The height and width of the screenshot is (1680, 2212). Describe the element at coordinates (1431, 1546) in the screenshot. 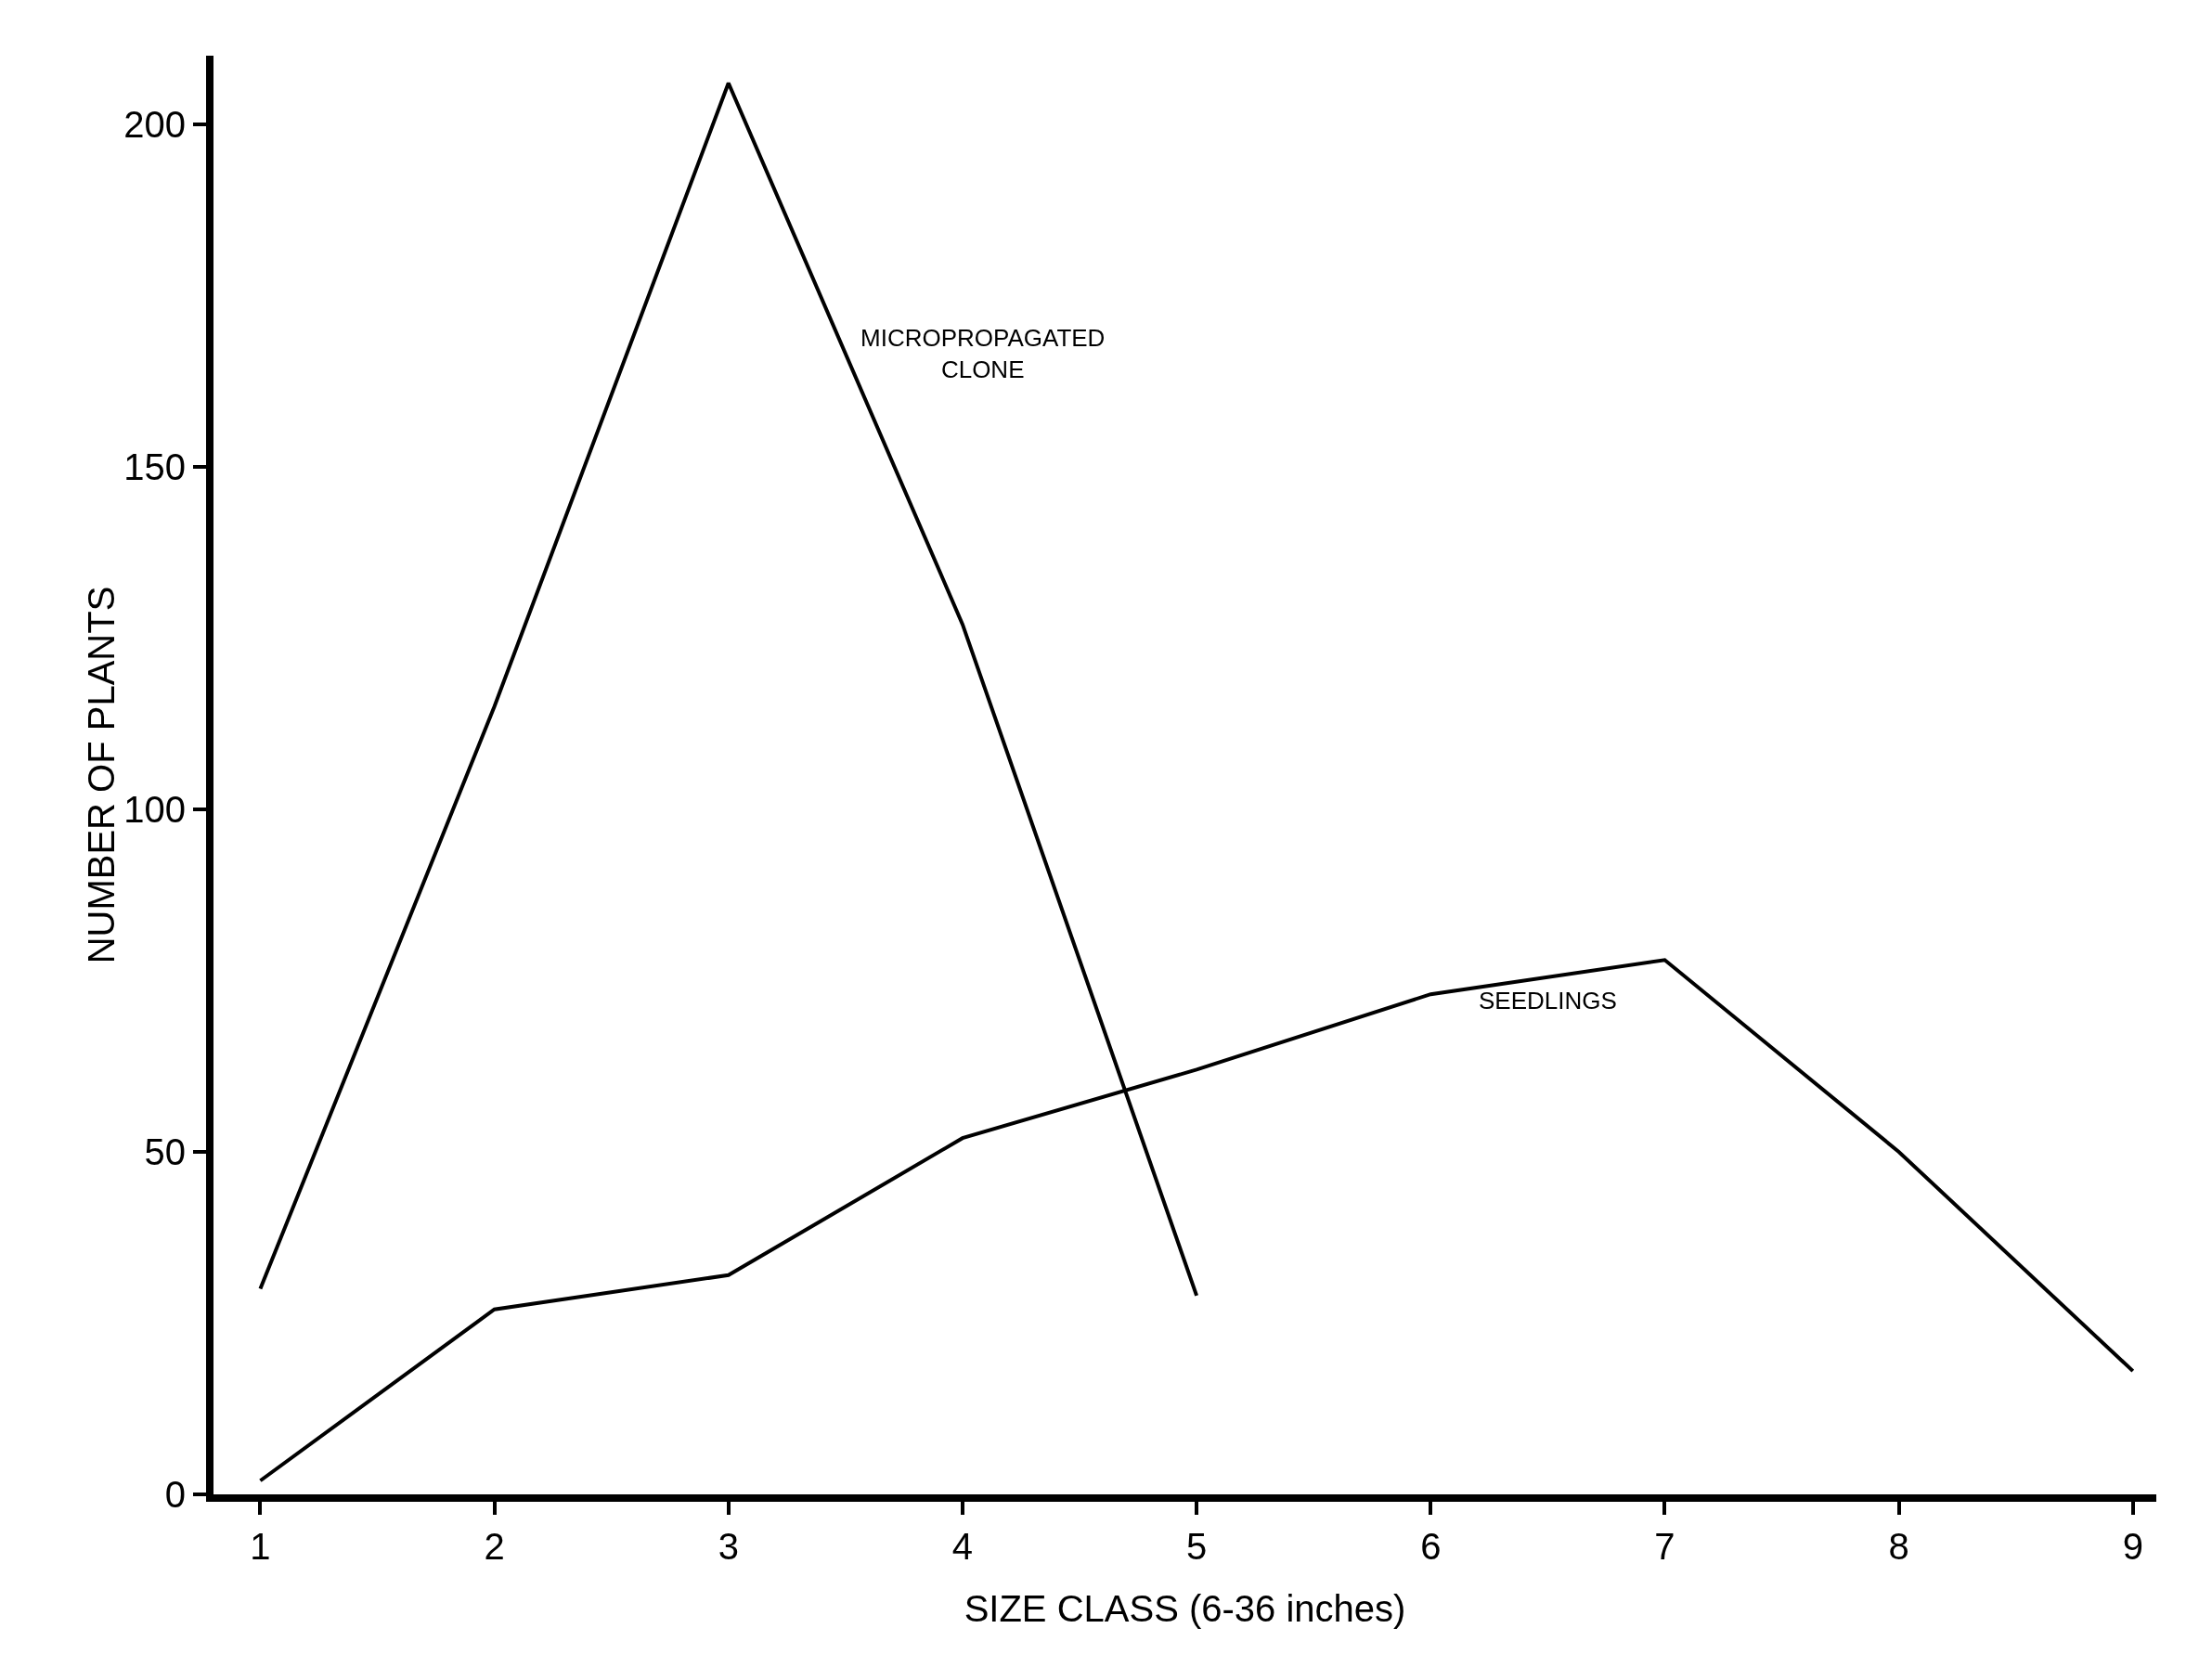

I see `x-tick-label: 6` at that location.